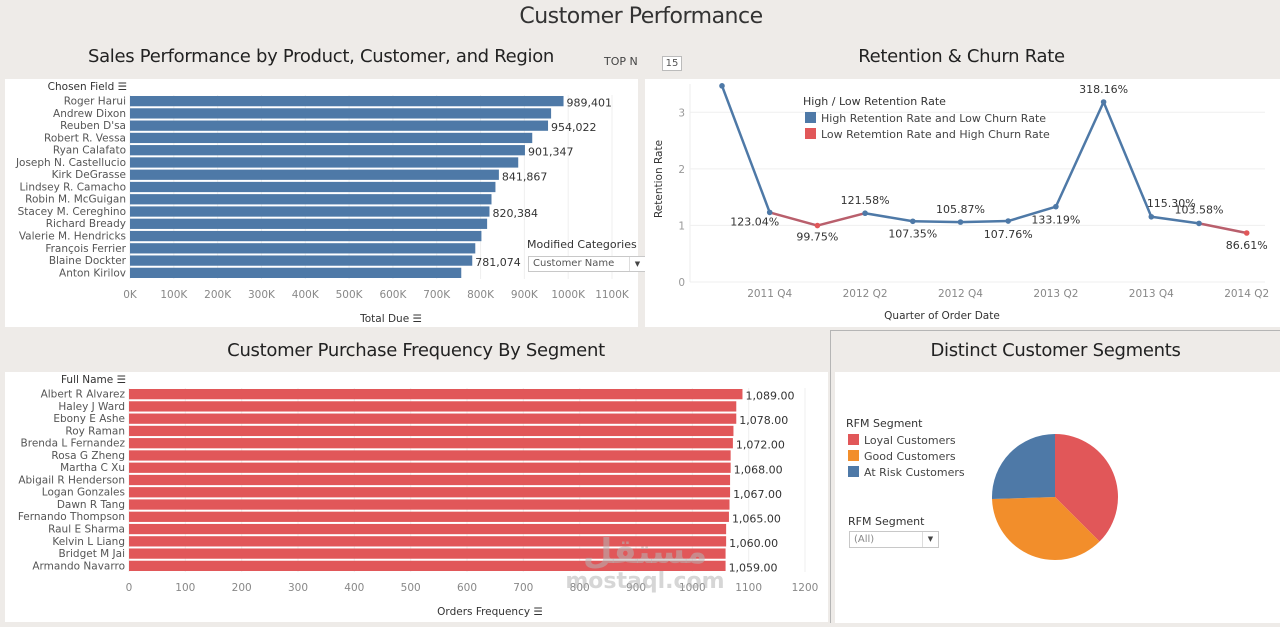 This screenshot has height=627, width=1280. Describe the element at coordinates (262, 295) in the screenshot. I see `x-tick-label: 300K` at that location.